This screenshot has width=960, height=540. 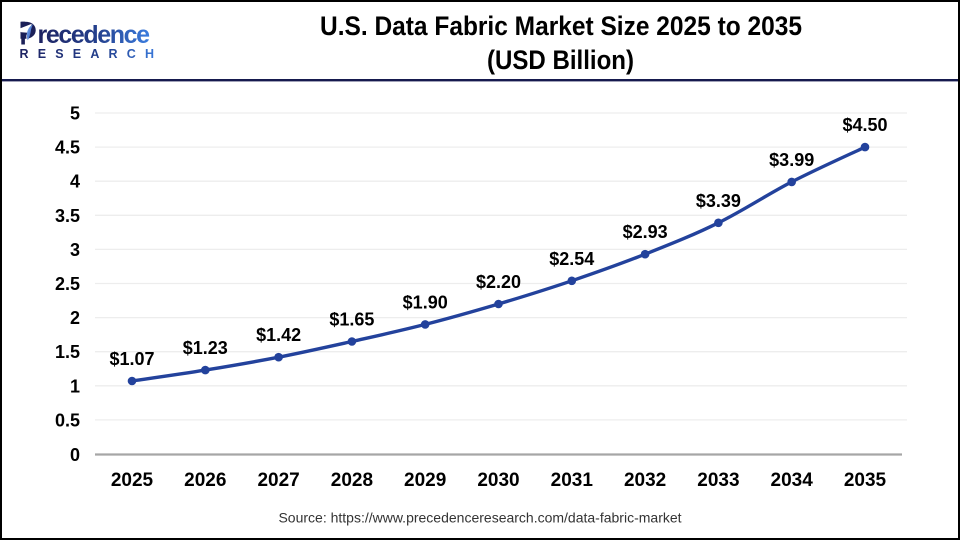 What do you see at coordinates (75, 455) in the screenshot?
I see `svg-text: 0` at bounding box center [75, 455].